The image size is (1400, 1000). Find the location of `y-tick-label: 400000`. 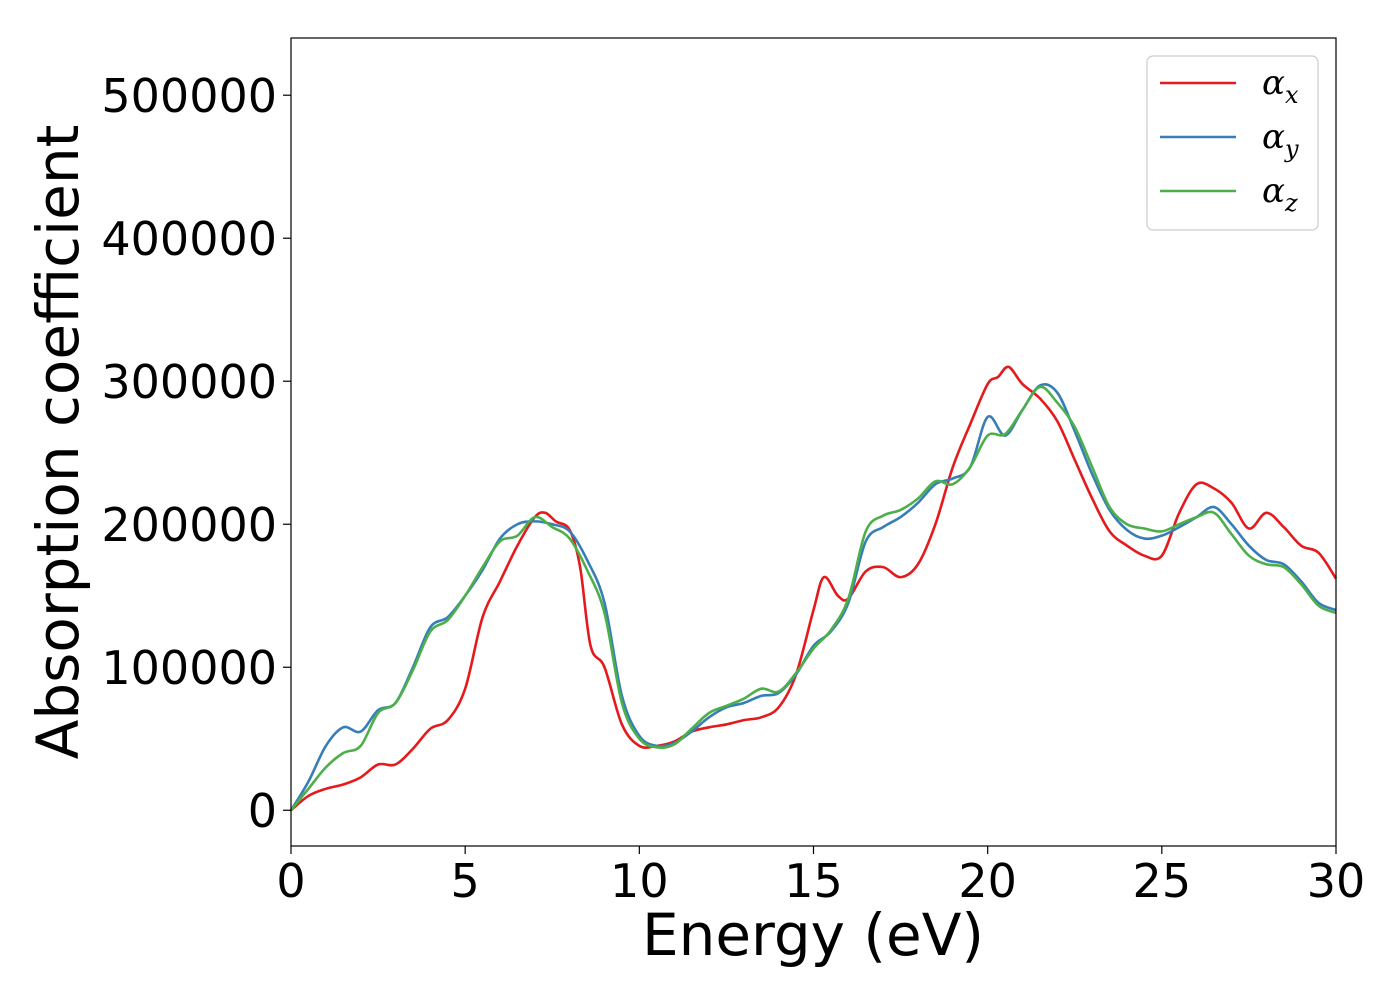

y-tick-label: 400000 is located at coordinates (189, 239).